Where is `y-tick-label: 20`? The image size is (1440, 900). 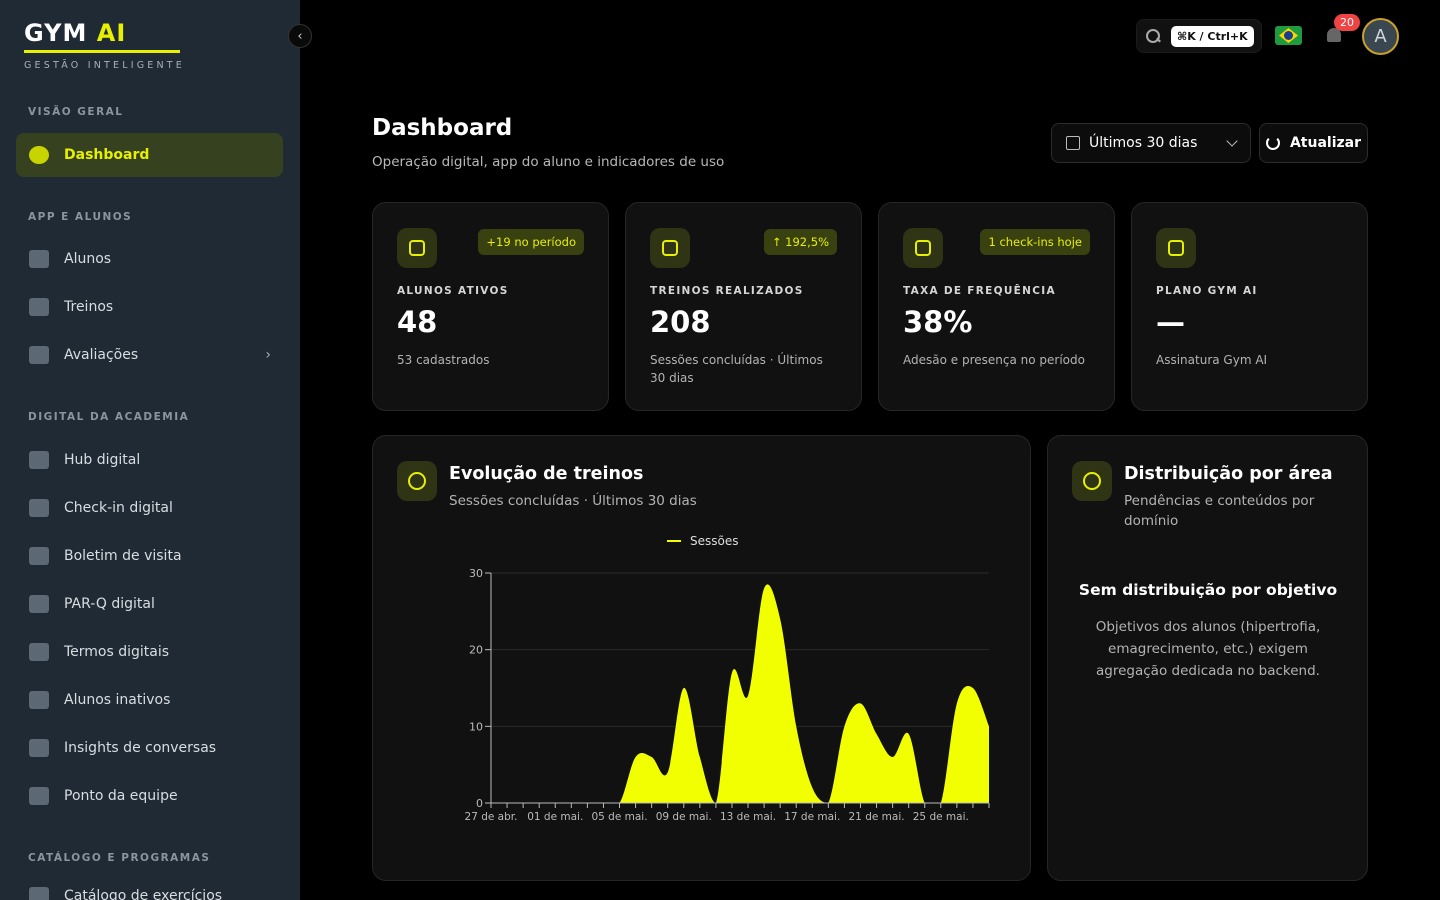 y-tick-label: 20 is located at coordinates (476, 650).